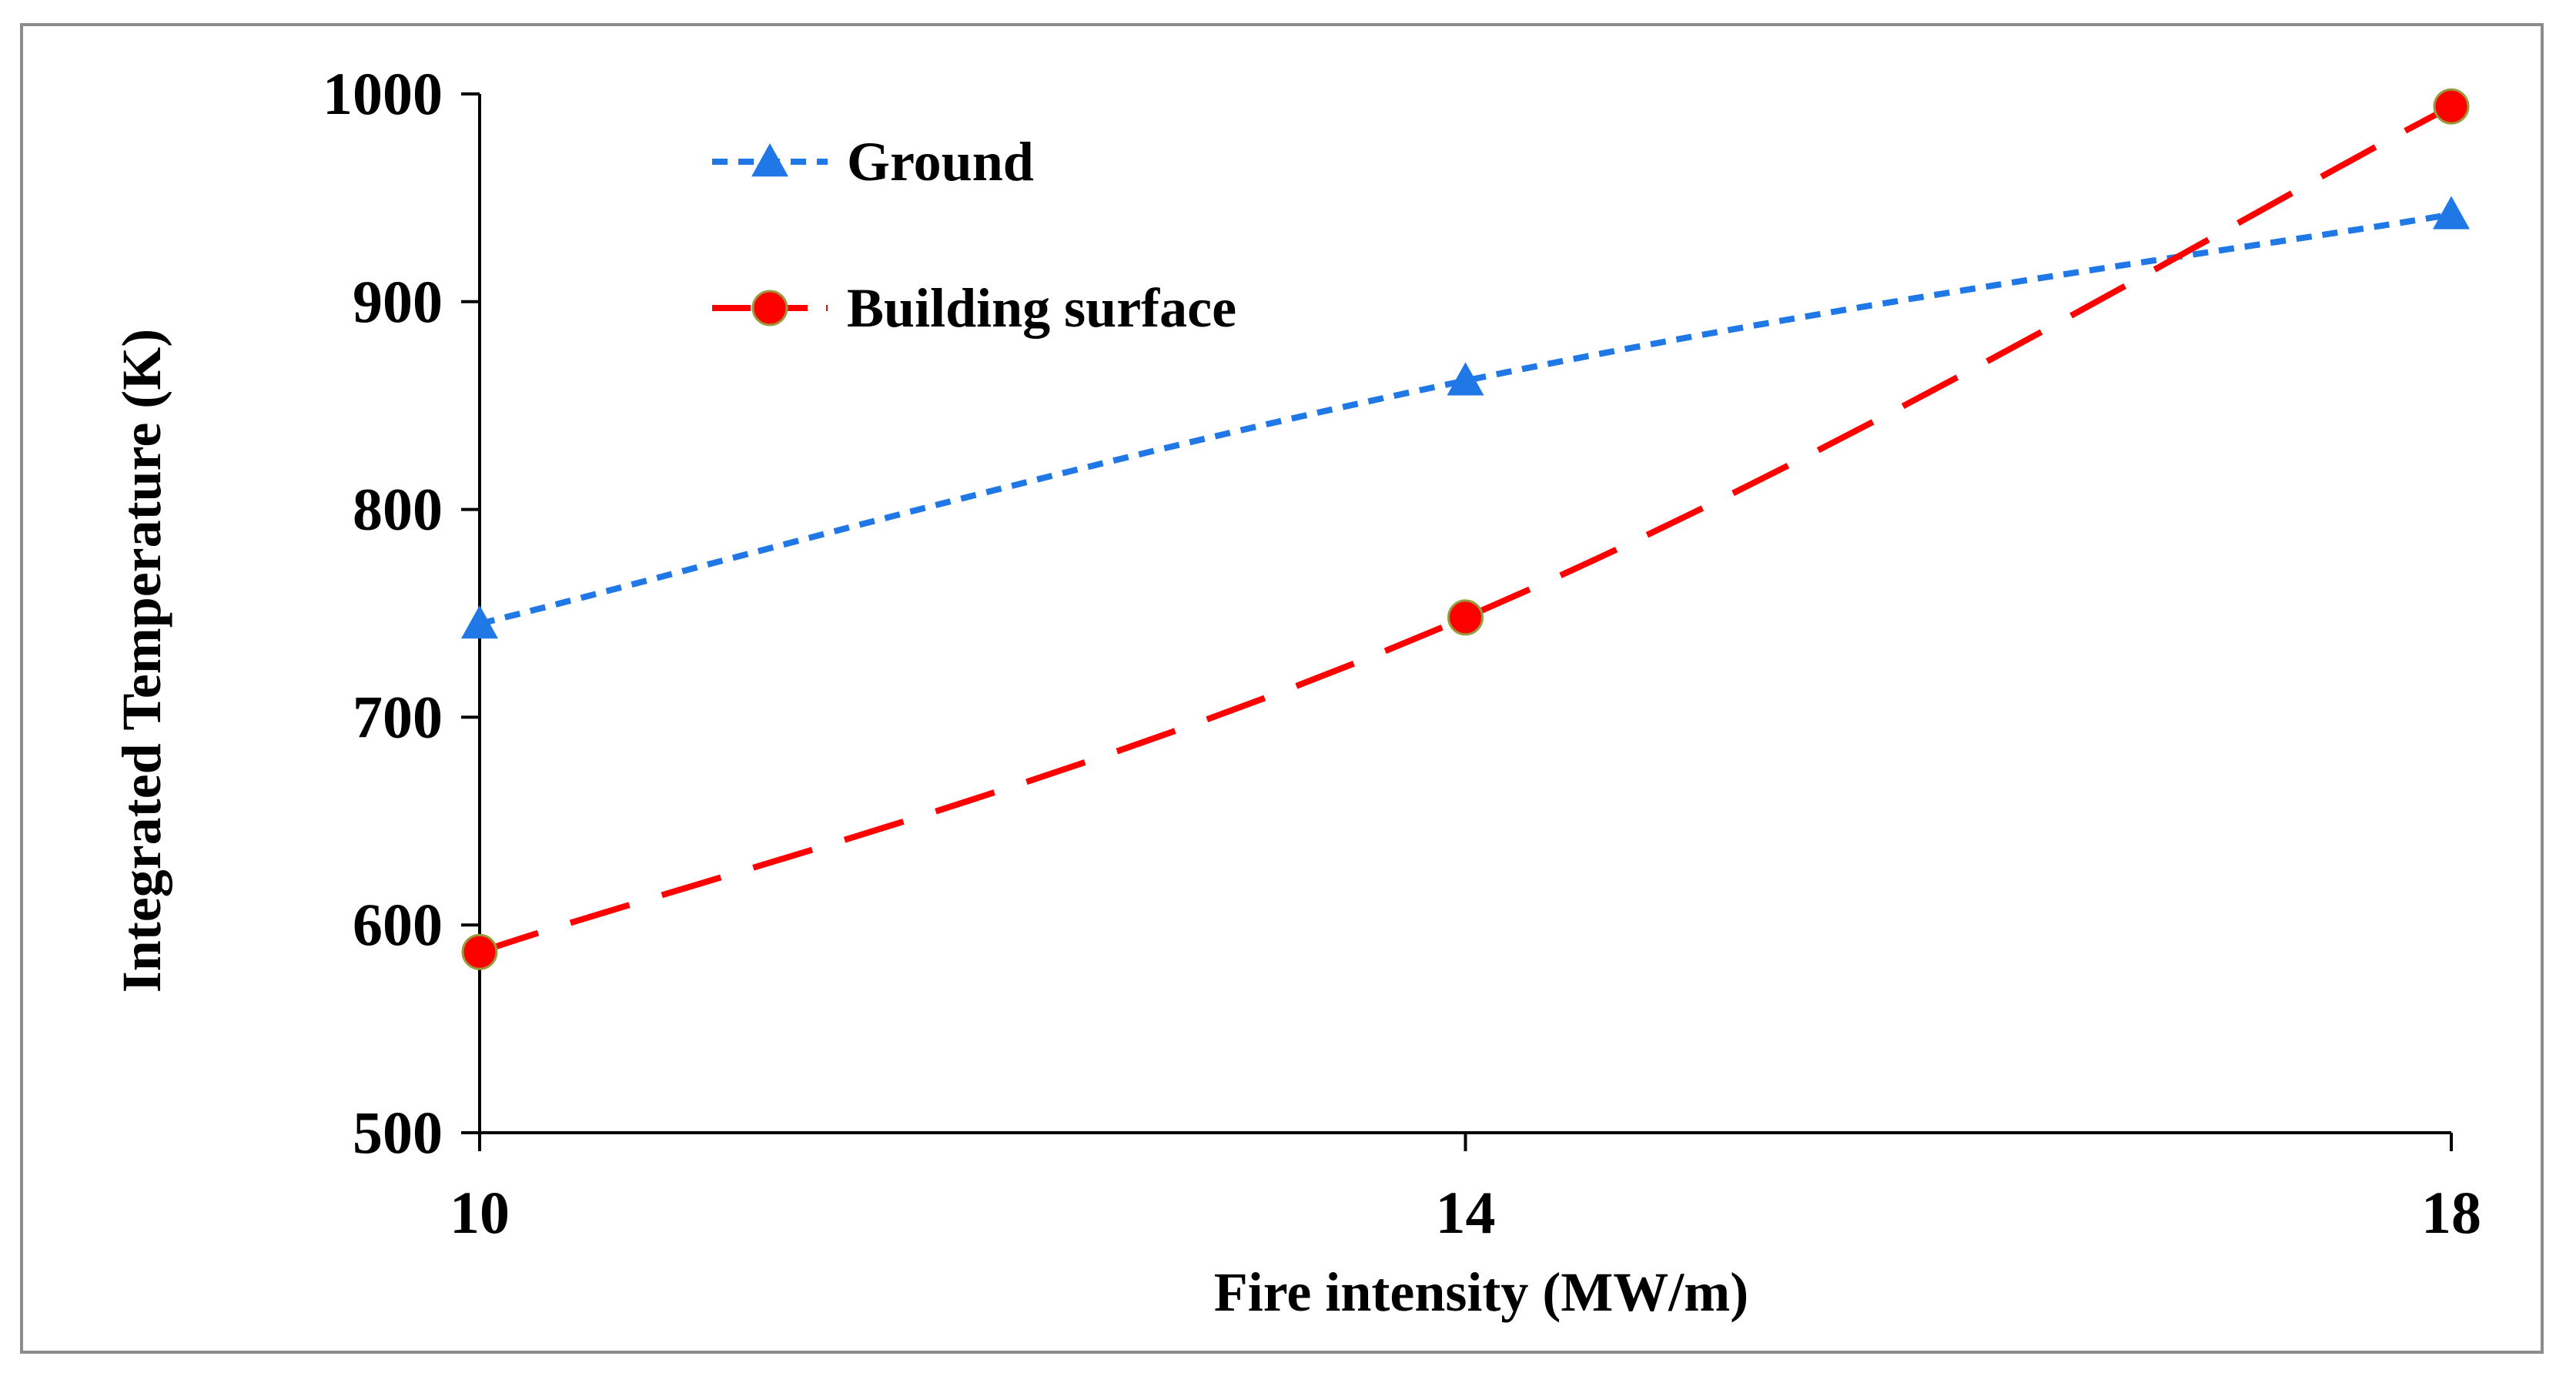 The image size is (2576, 1383). I want to click on x-axis-title: Fire intensity (MW/m), so click(1482, 1292).